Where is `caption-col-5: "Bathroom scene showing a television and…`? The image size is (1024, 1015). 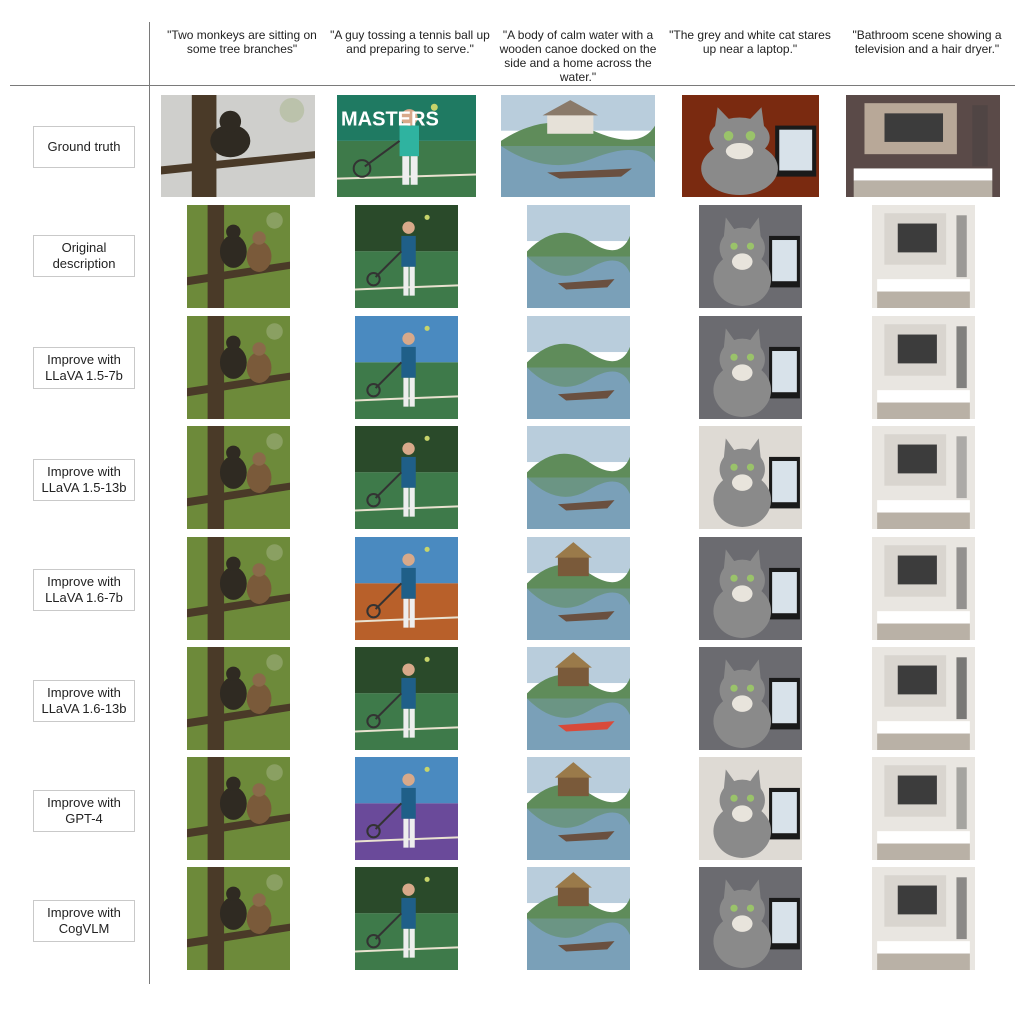
caption-col-5: "Bathroom scene showing a television and… is located at coordinates (927, 42).